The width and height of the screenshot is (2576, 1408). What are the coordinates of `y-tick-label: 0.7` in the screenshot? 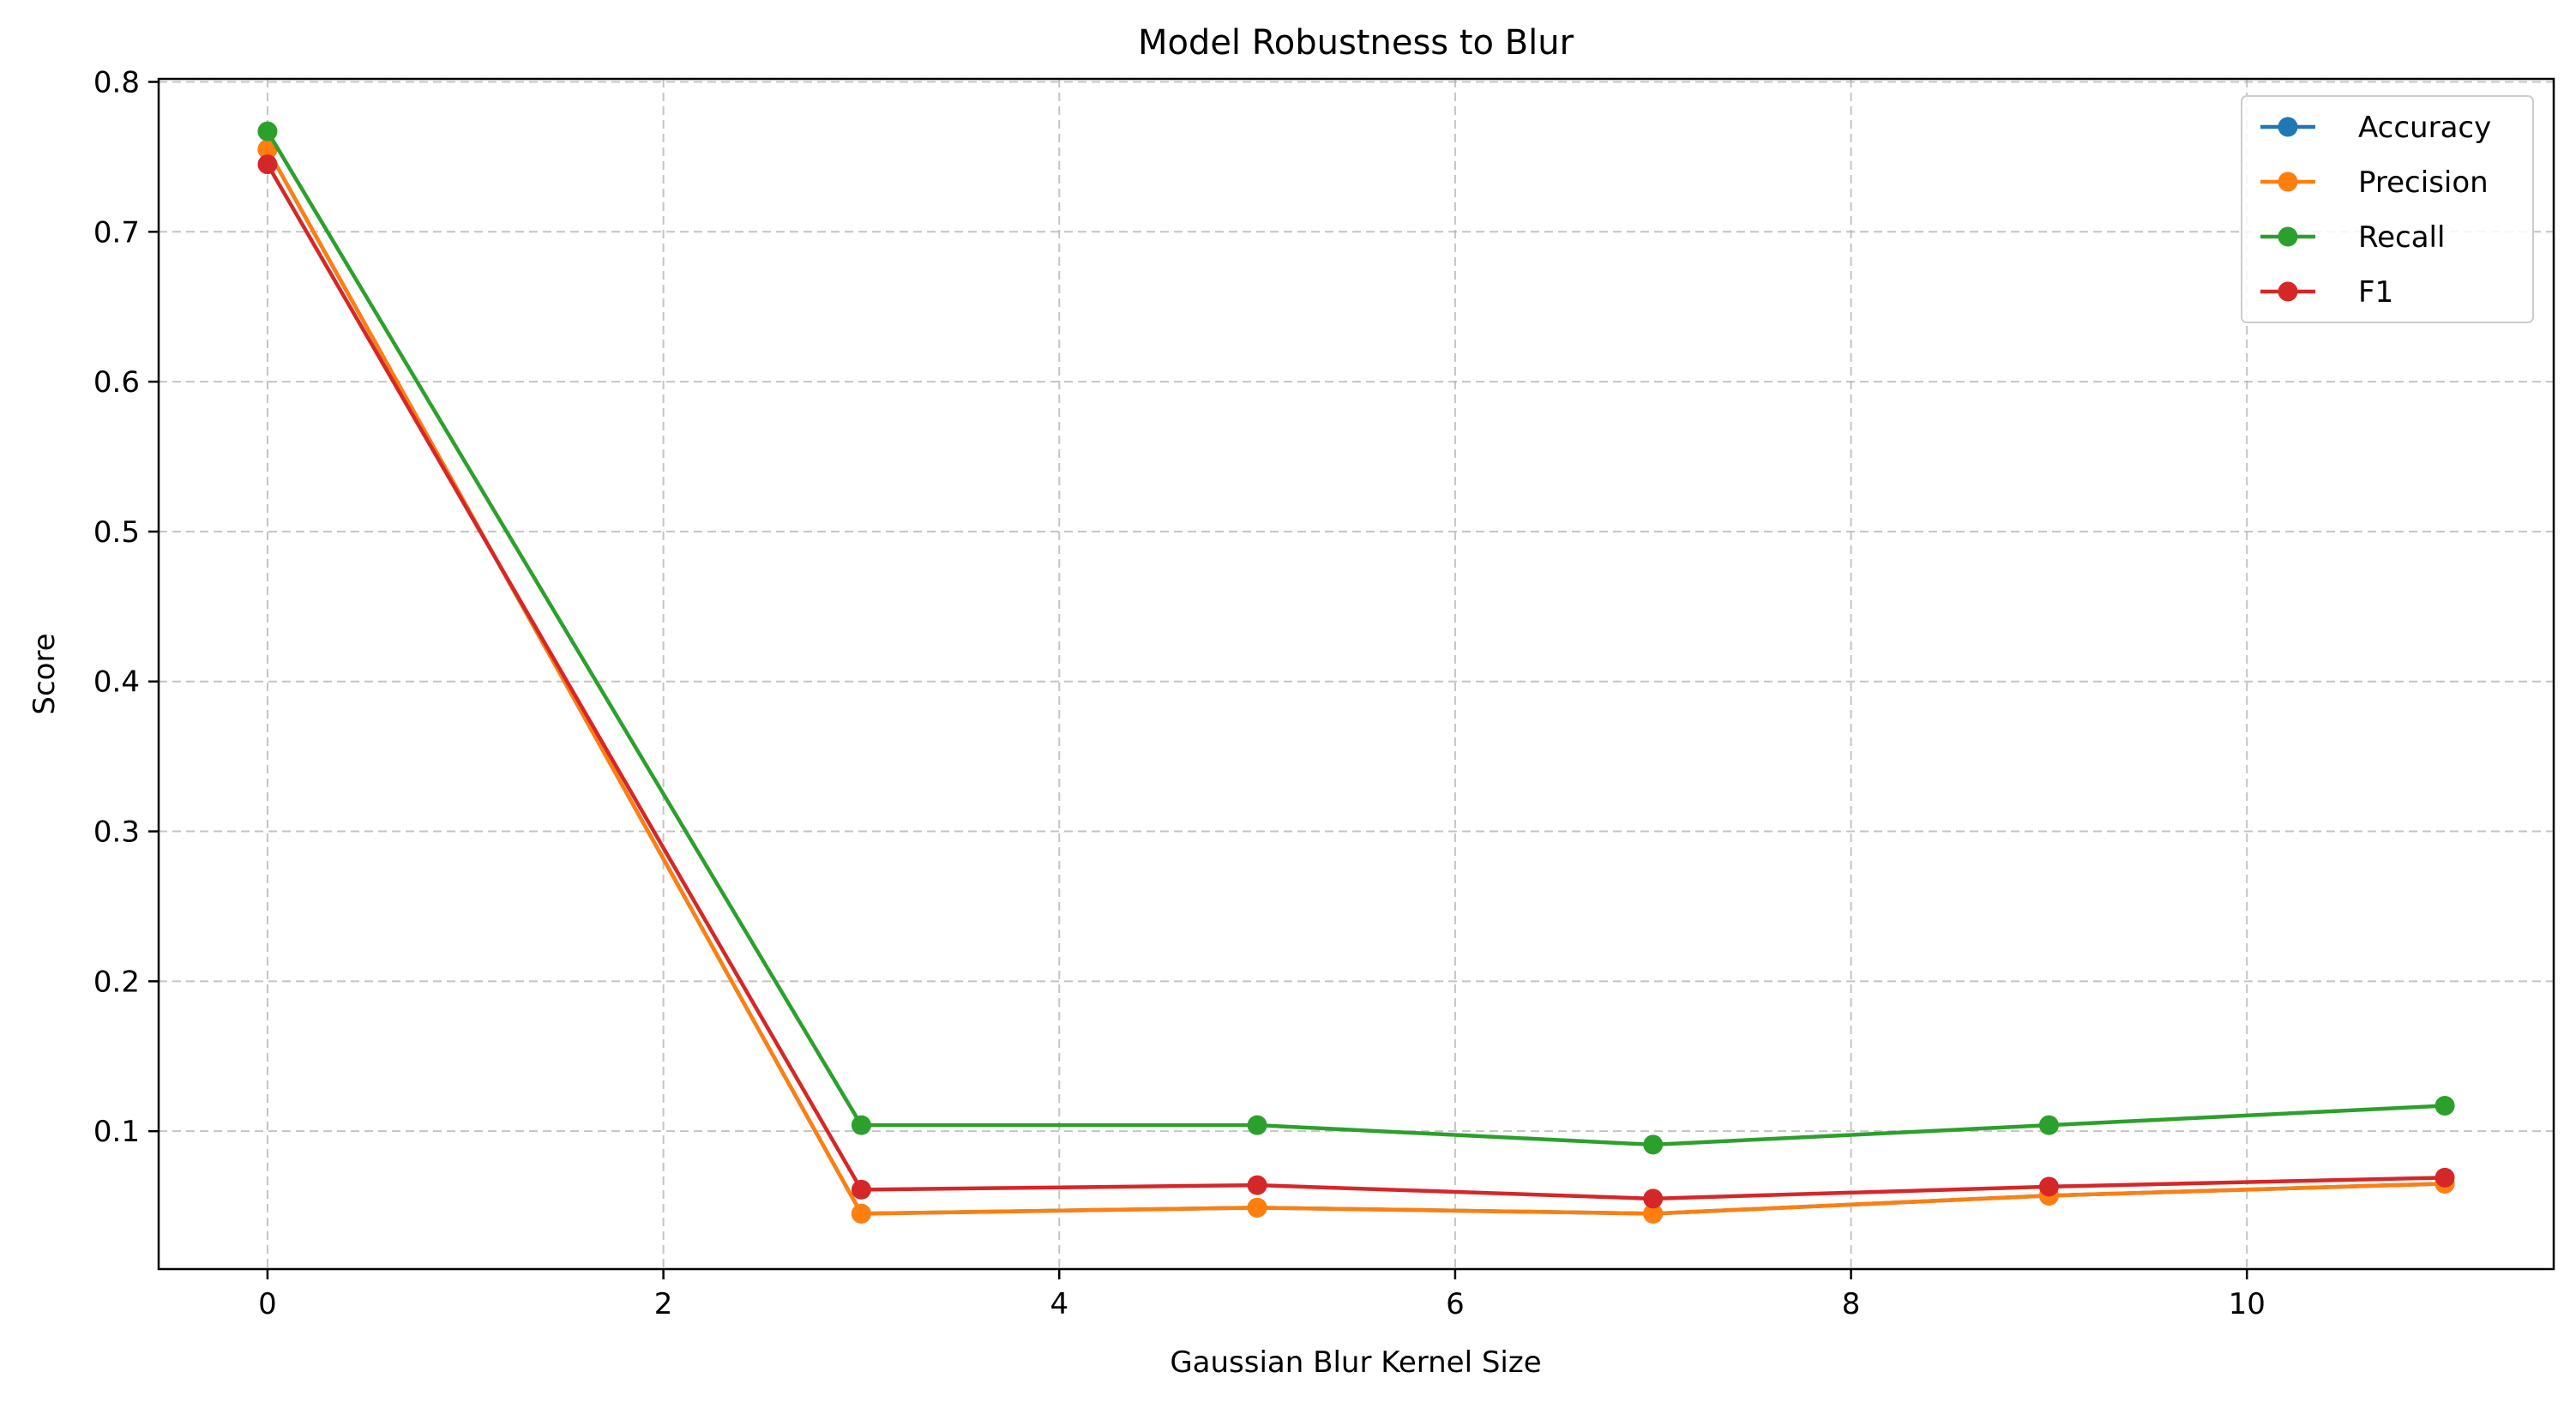 It's located at (117, 233).